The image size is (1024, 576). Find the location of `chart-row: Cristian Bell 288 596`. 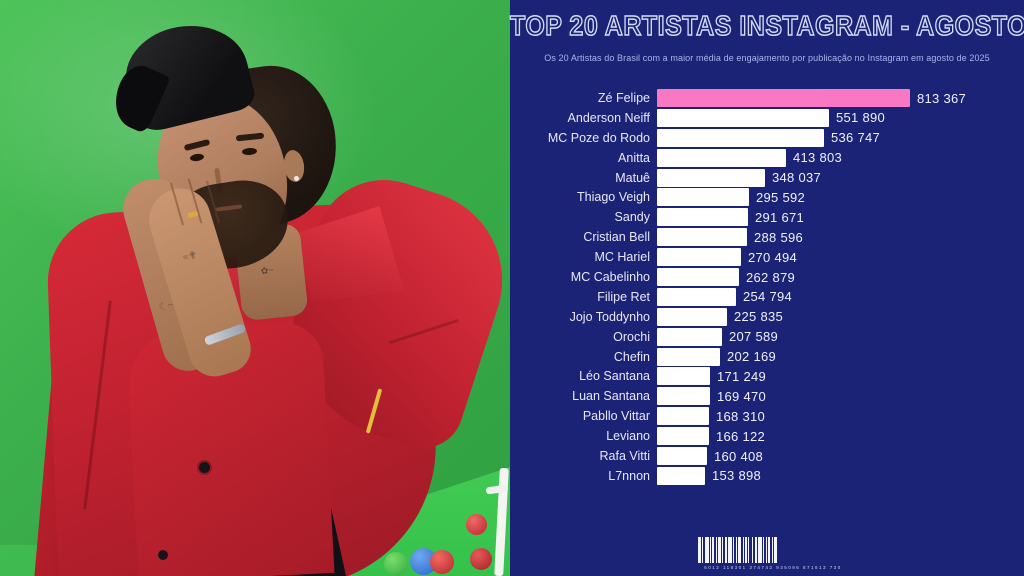

chart-row: Cristian Bell 288 596 is located at coordinates (767, 237).